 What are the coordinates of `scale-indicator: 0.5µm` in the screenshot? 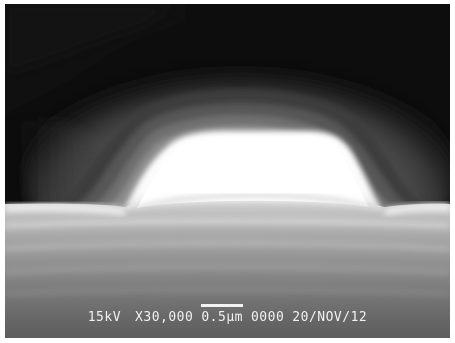 It's located at (222, 314).